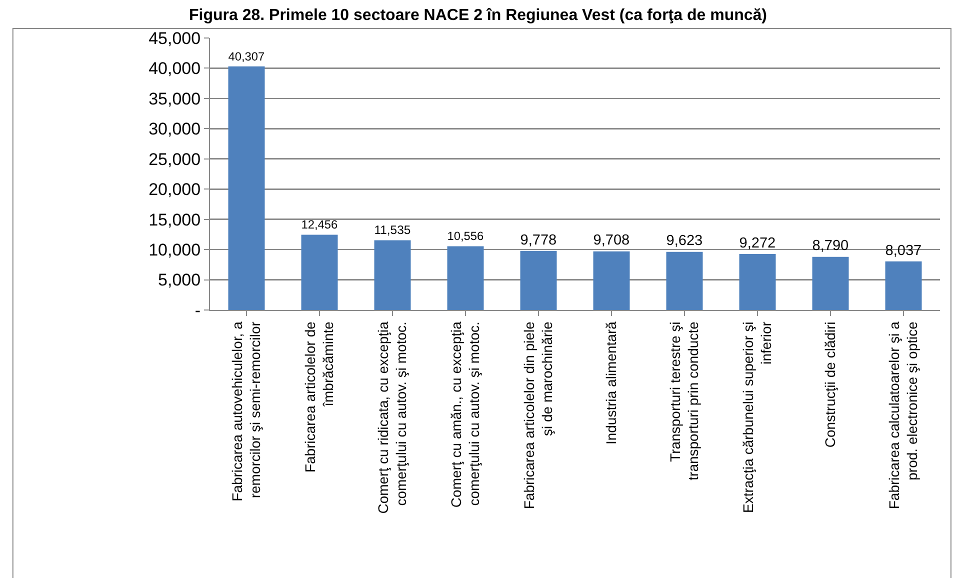 Image resolution: width=956 pixels, height=578 pixels. Describe the element at coordinates (830, 246) in the screenshot. I see `data-label: 8,790` at that location.